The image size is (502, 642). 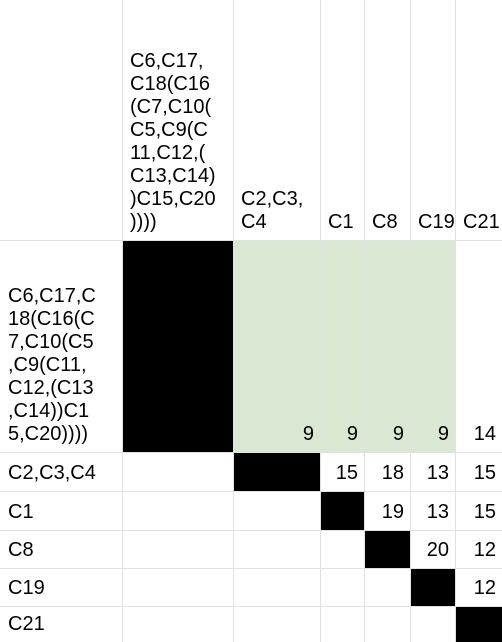 I want to click on column-header-label: C1, so click(x=341, y=222).